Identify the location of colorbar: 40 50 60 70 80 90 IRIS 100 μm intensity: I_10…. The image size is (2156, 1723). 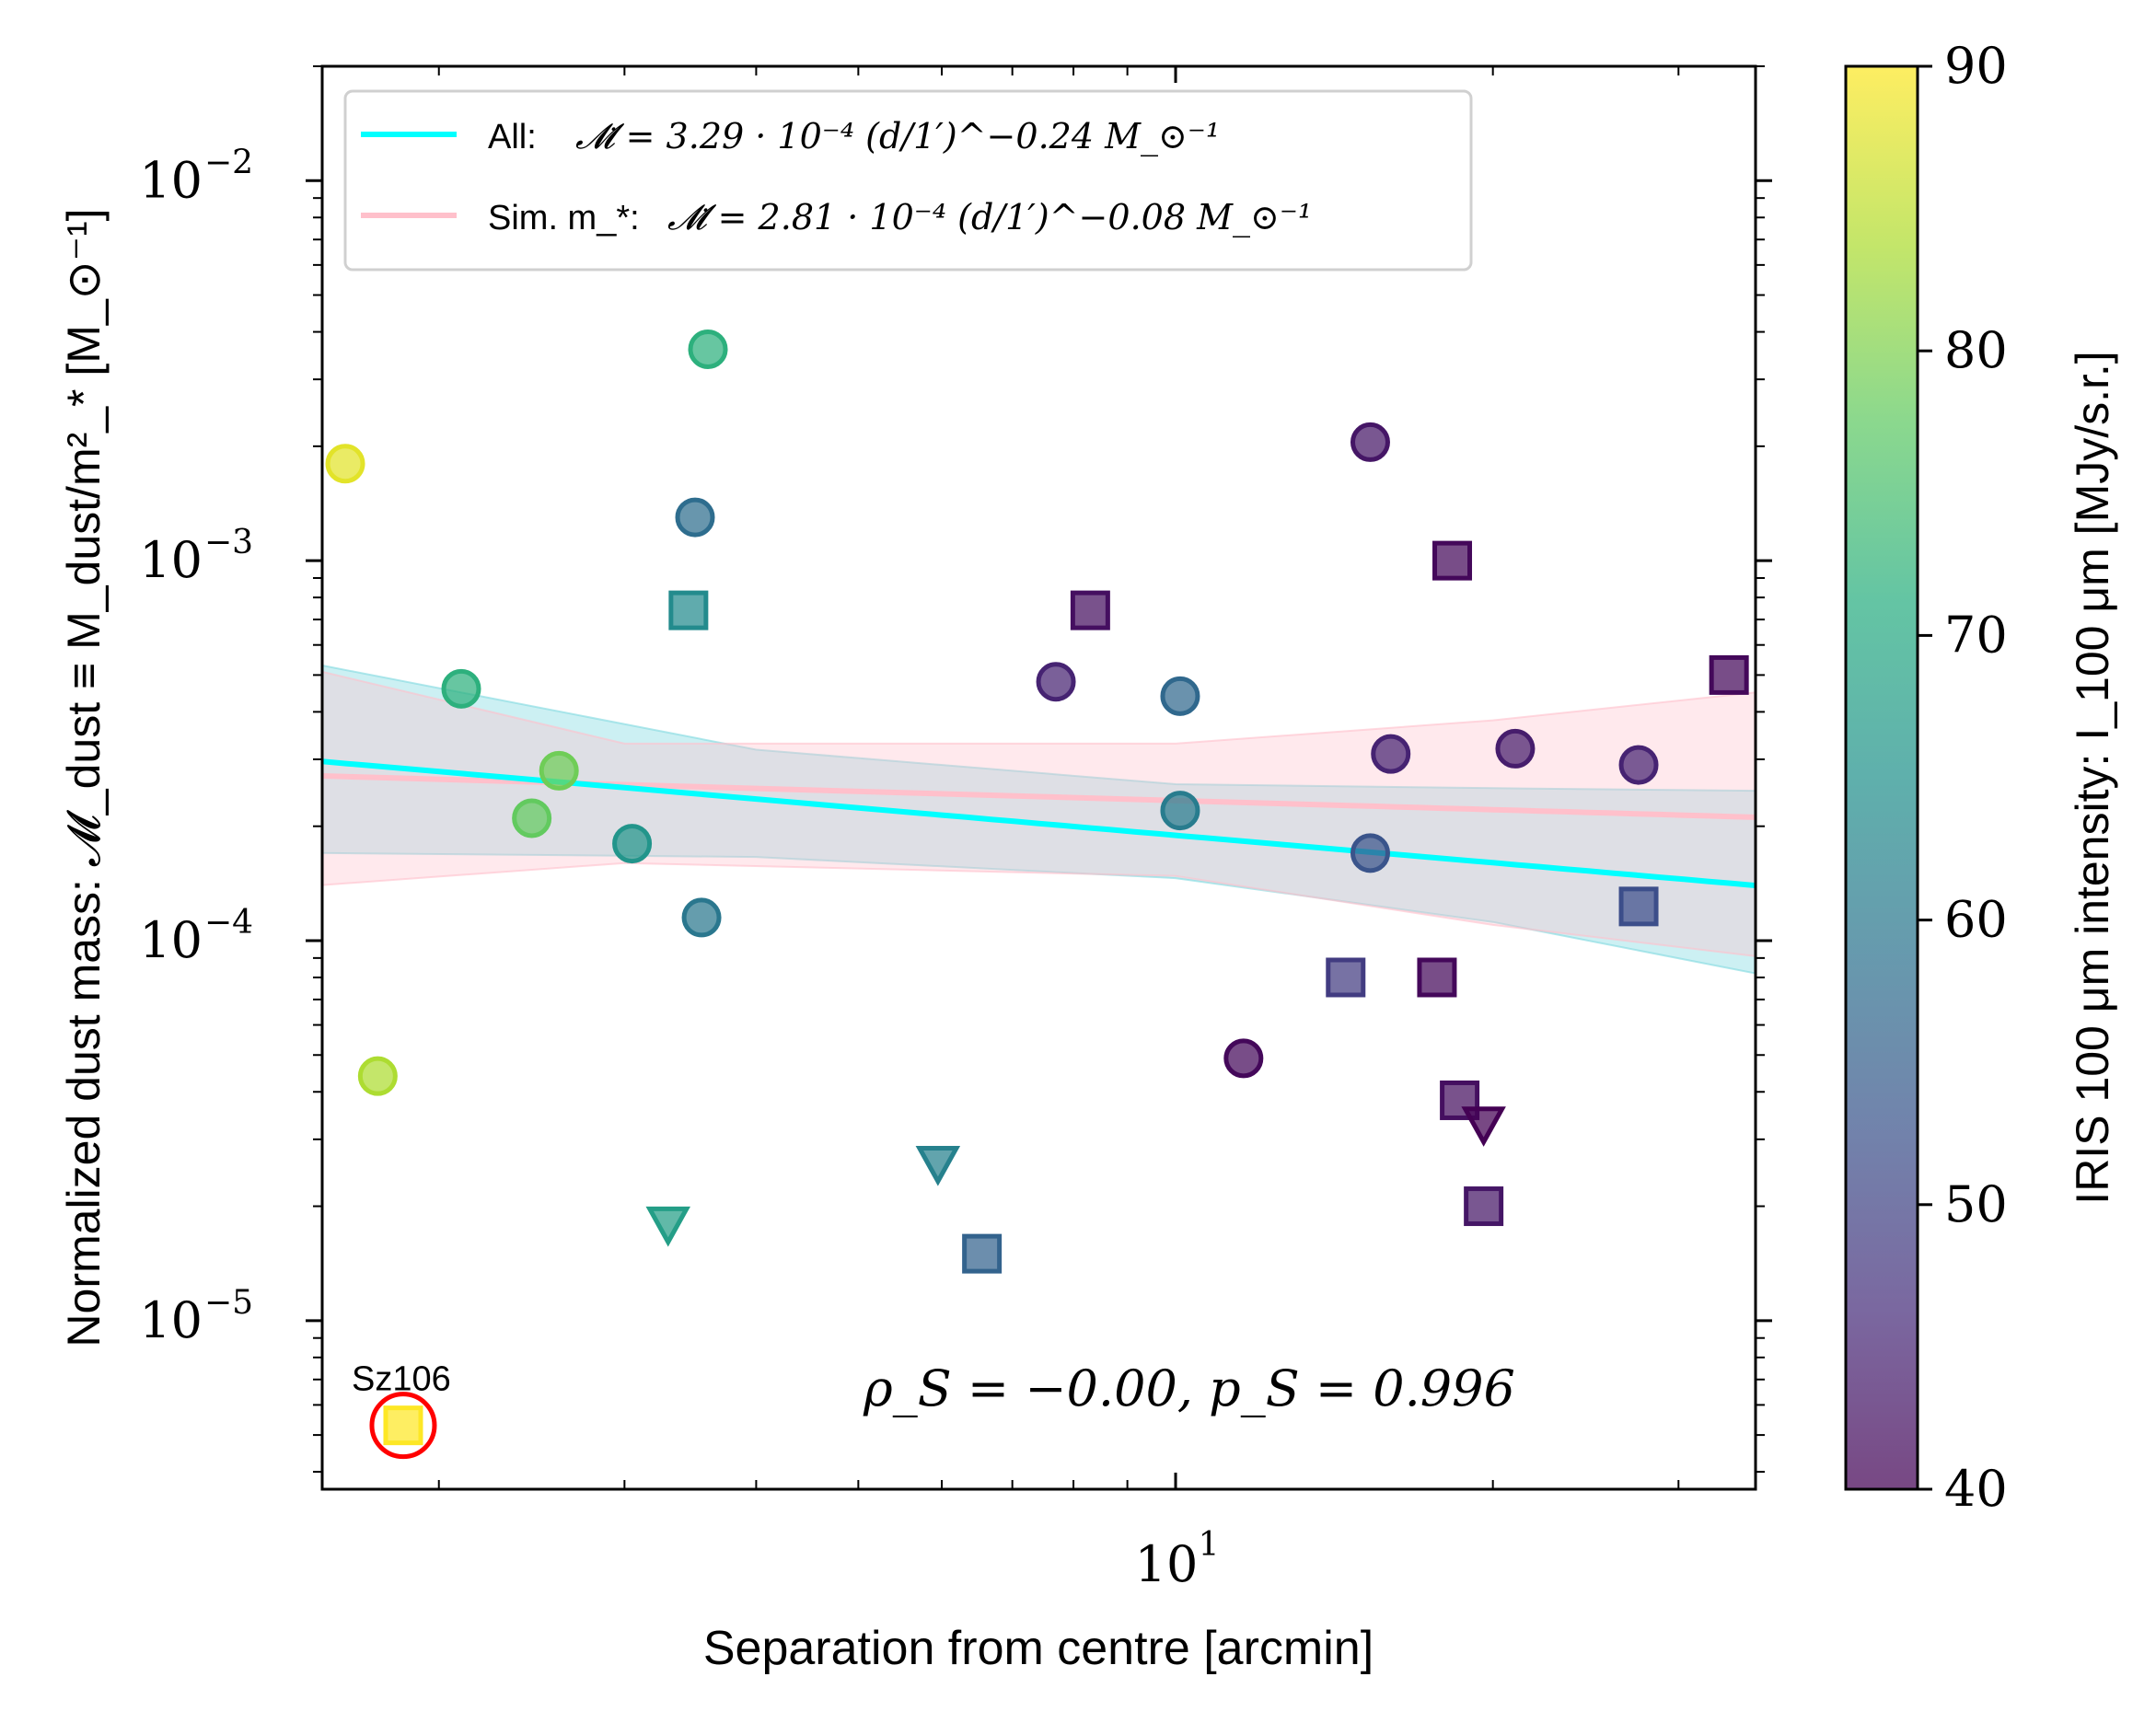
(1981, 778).